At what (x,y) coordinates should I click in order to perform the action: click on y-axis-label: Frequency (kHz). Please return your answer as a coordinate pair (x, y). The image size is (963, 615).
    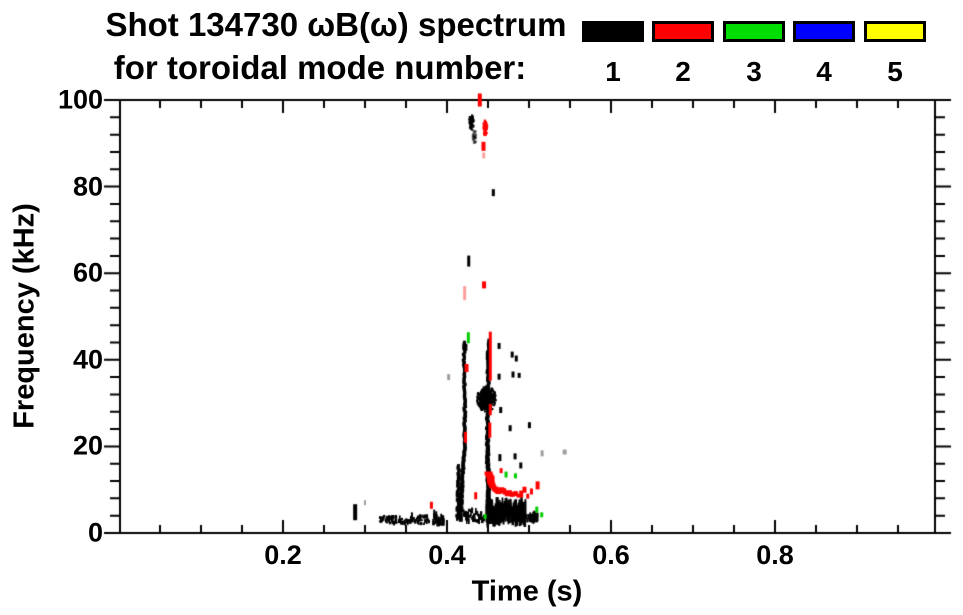
    Looking at the image, I should click on (24, 316).